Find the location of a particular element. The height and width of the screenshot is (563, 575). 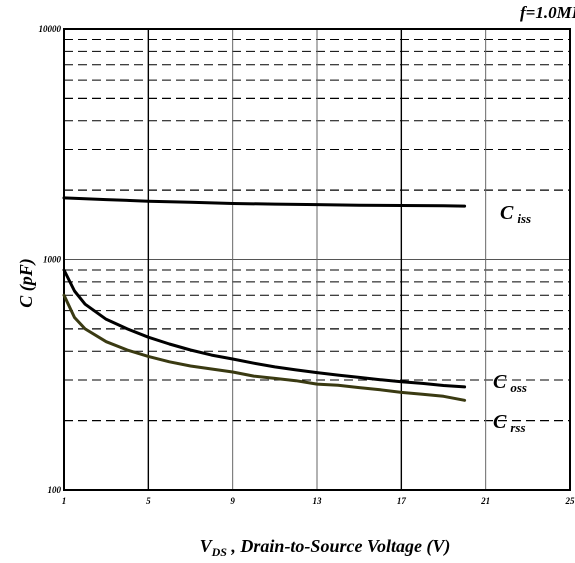

y-axis-title: C (pF) is located at coordinates (26, 283).